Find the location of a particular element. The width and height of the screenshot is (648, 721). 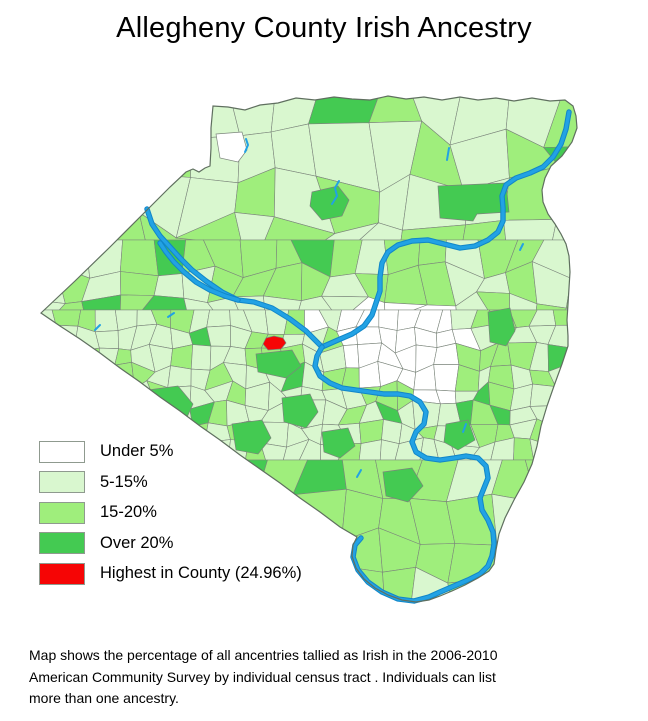

legend-label-over-20: Over 20% is located at coordinates (137, 542).